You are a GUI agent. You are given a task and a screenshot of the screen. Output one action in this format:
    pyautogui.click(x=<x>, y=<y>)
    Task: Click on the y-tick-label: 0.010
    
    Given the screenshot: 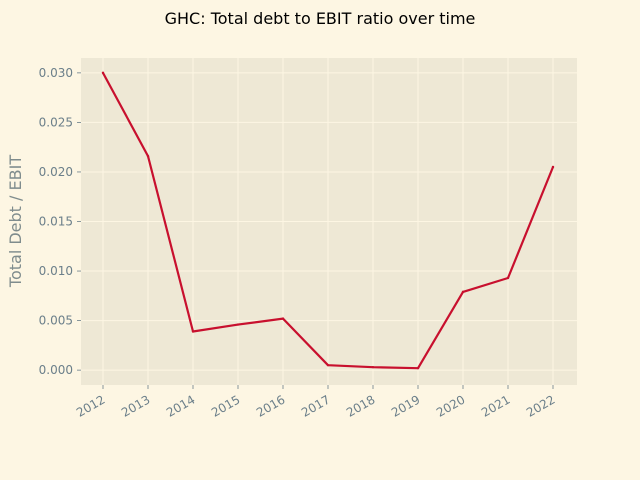 What is the action you would take?
    pyautogui.click(x=56, y=271)
    